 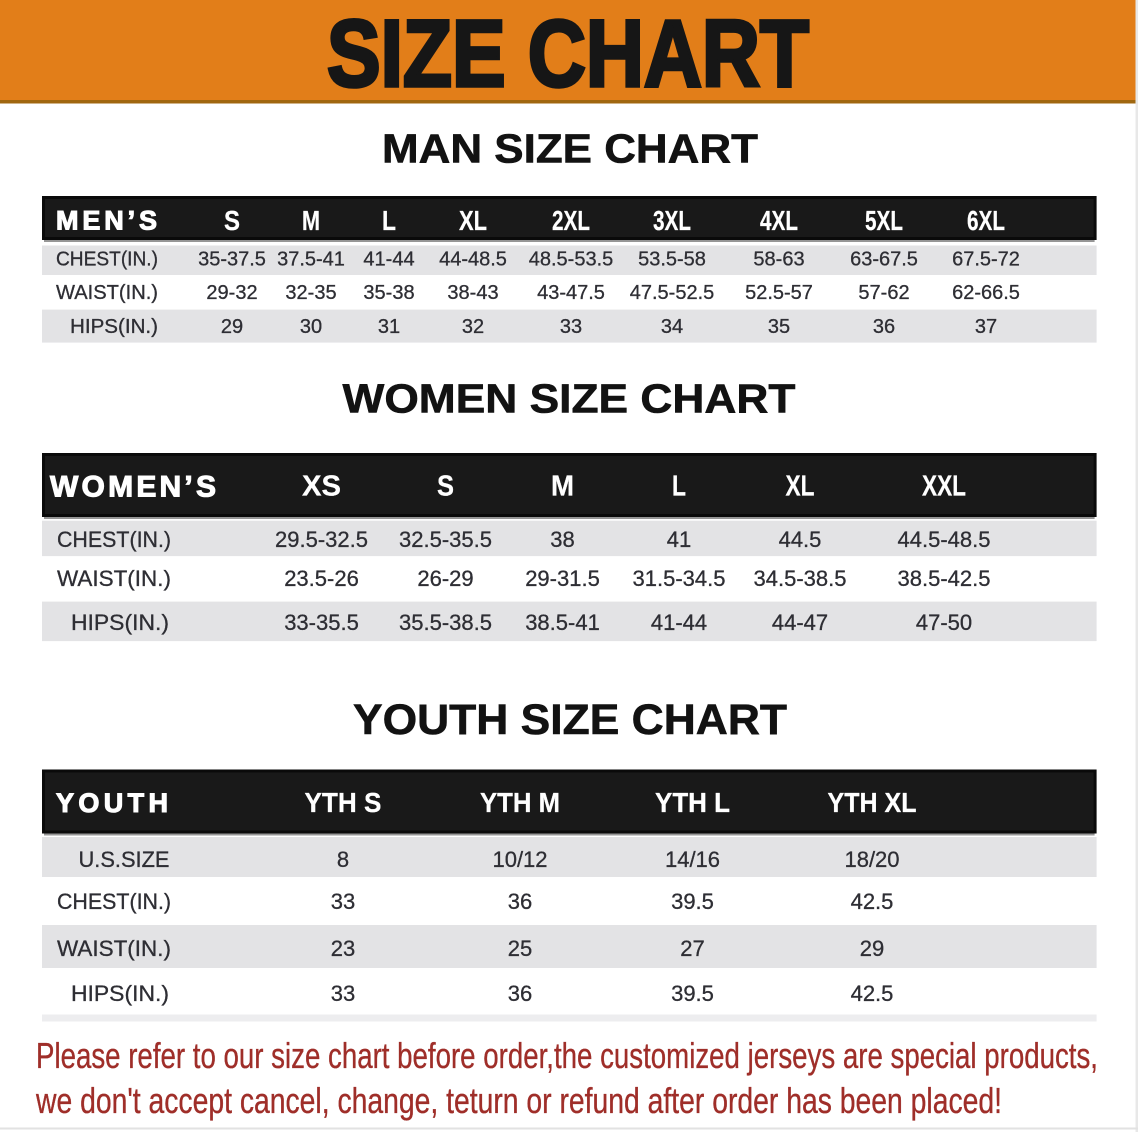 What do you see at coordinates (445, 622) in the screenshot?
I see `svg-text: 35.5-38.5` at bounding box center [445, 622].